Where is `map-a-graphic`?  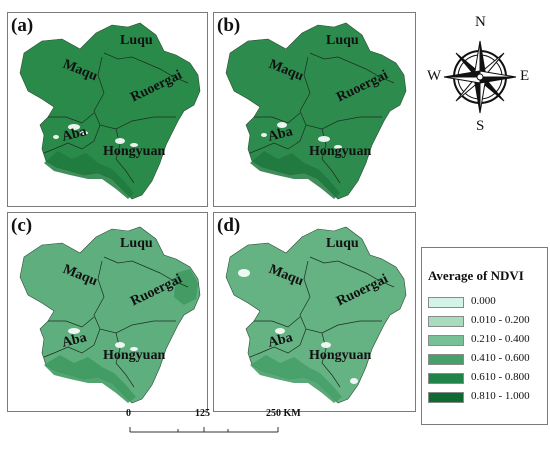 map-a-graphic is located at coordinates (110, 111).